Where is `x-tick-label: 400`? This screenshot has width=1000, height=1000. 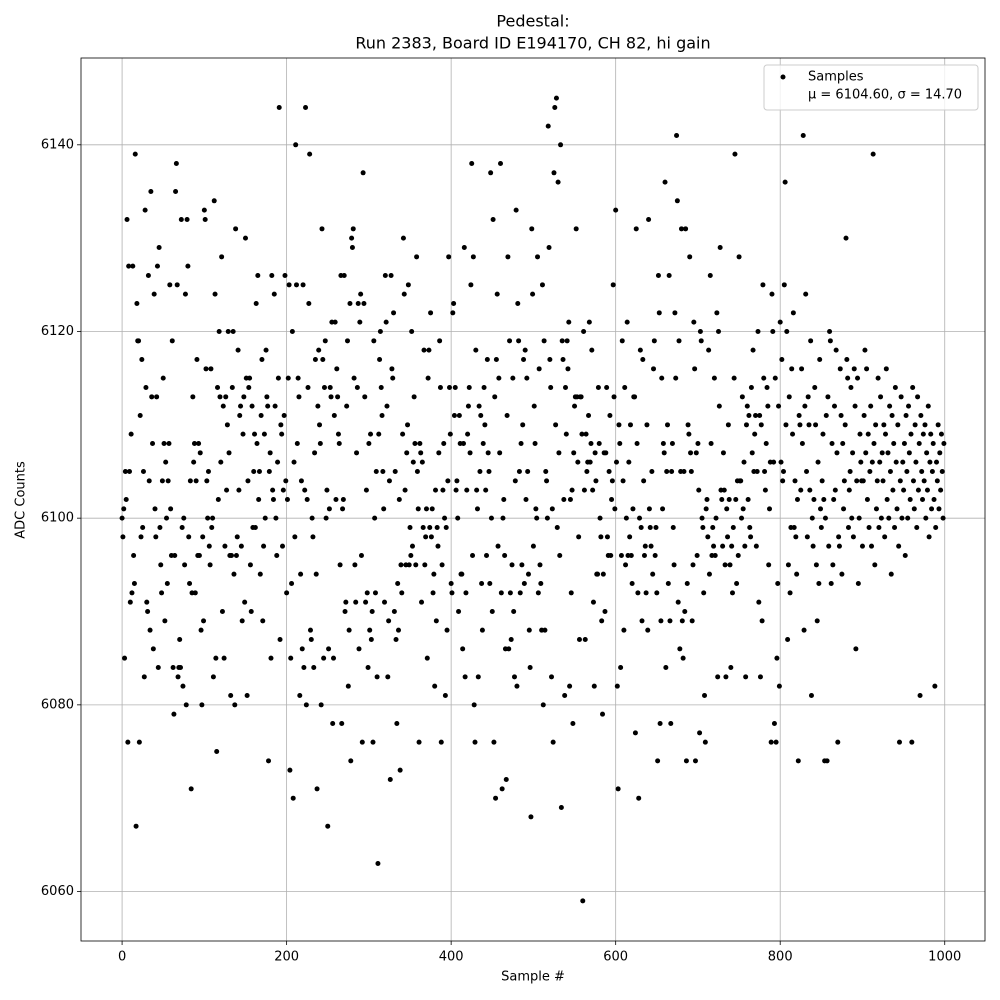
x-tick-label: 400 is located at coordinates (451, 957).